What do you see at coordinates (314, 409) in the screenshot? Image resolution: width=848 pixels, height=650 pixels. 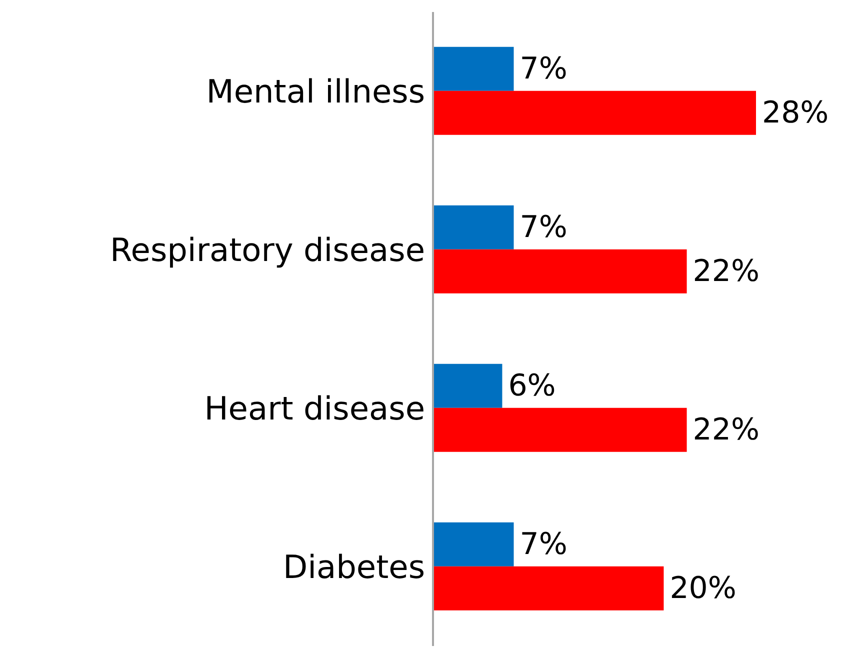 I see `y-tick-label: Heart disease` at bounding box center [314, 409].